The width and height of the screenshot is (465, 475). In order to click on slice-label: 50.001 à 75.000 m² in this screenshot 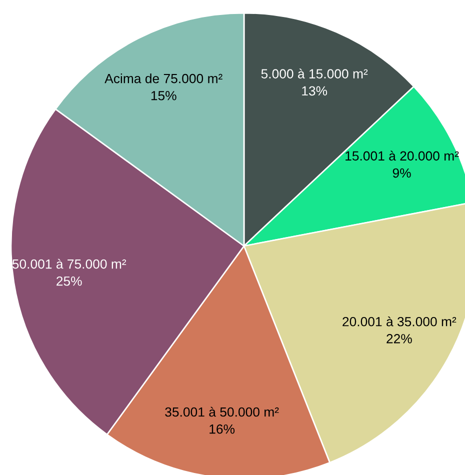, I will do `click(69, 263)`.